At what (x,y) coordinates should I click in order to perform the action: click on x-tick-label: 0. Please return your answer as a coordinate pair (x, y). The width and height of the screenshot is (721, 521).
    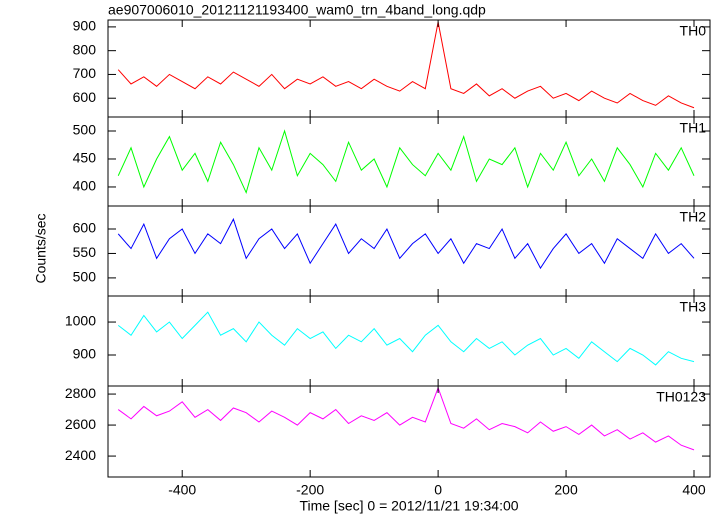
    Looking at the image, I should click on (438, 490).